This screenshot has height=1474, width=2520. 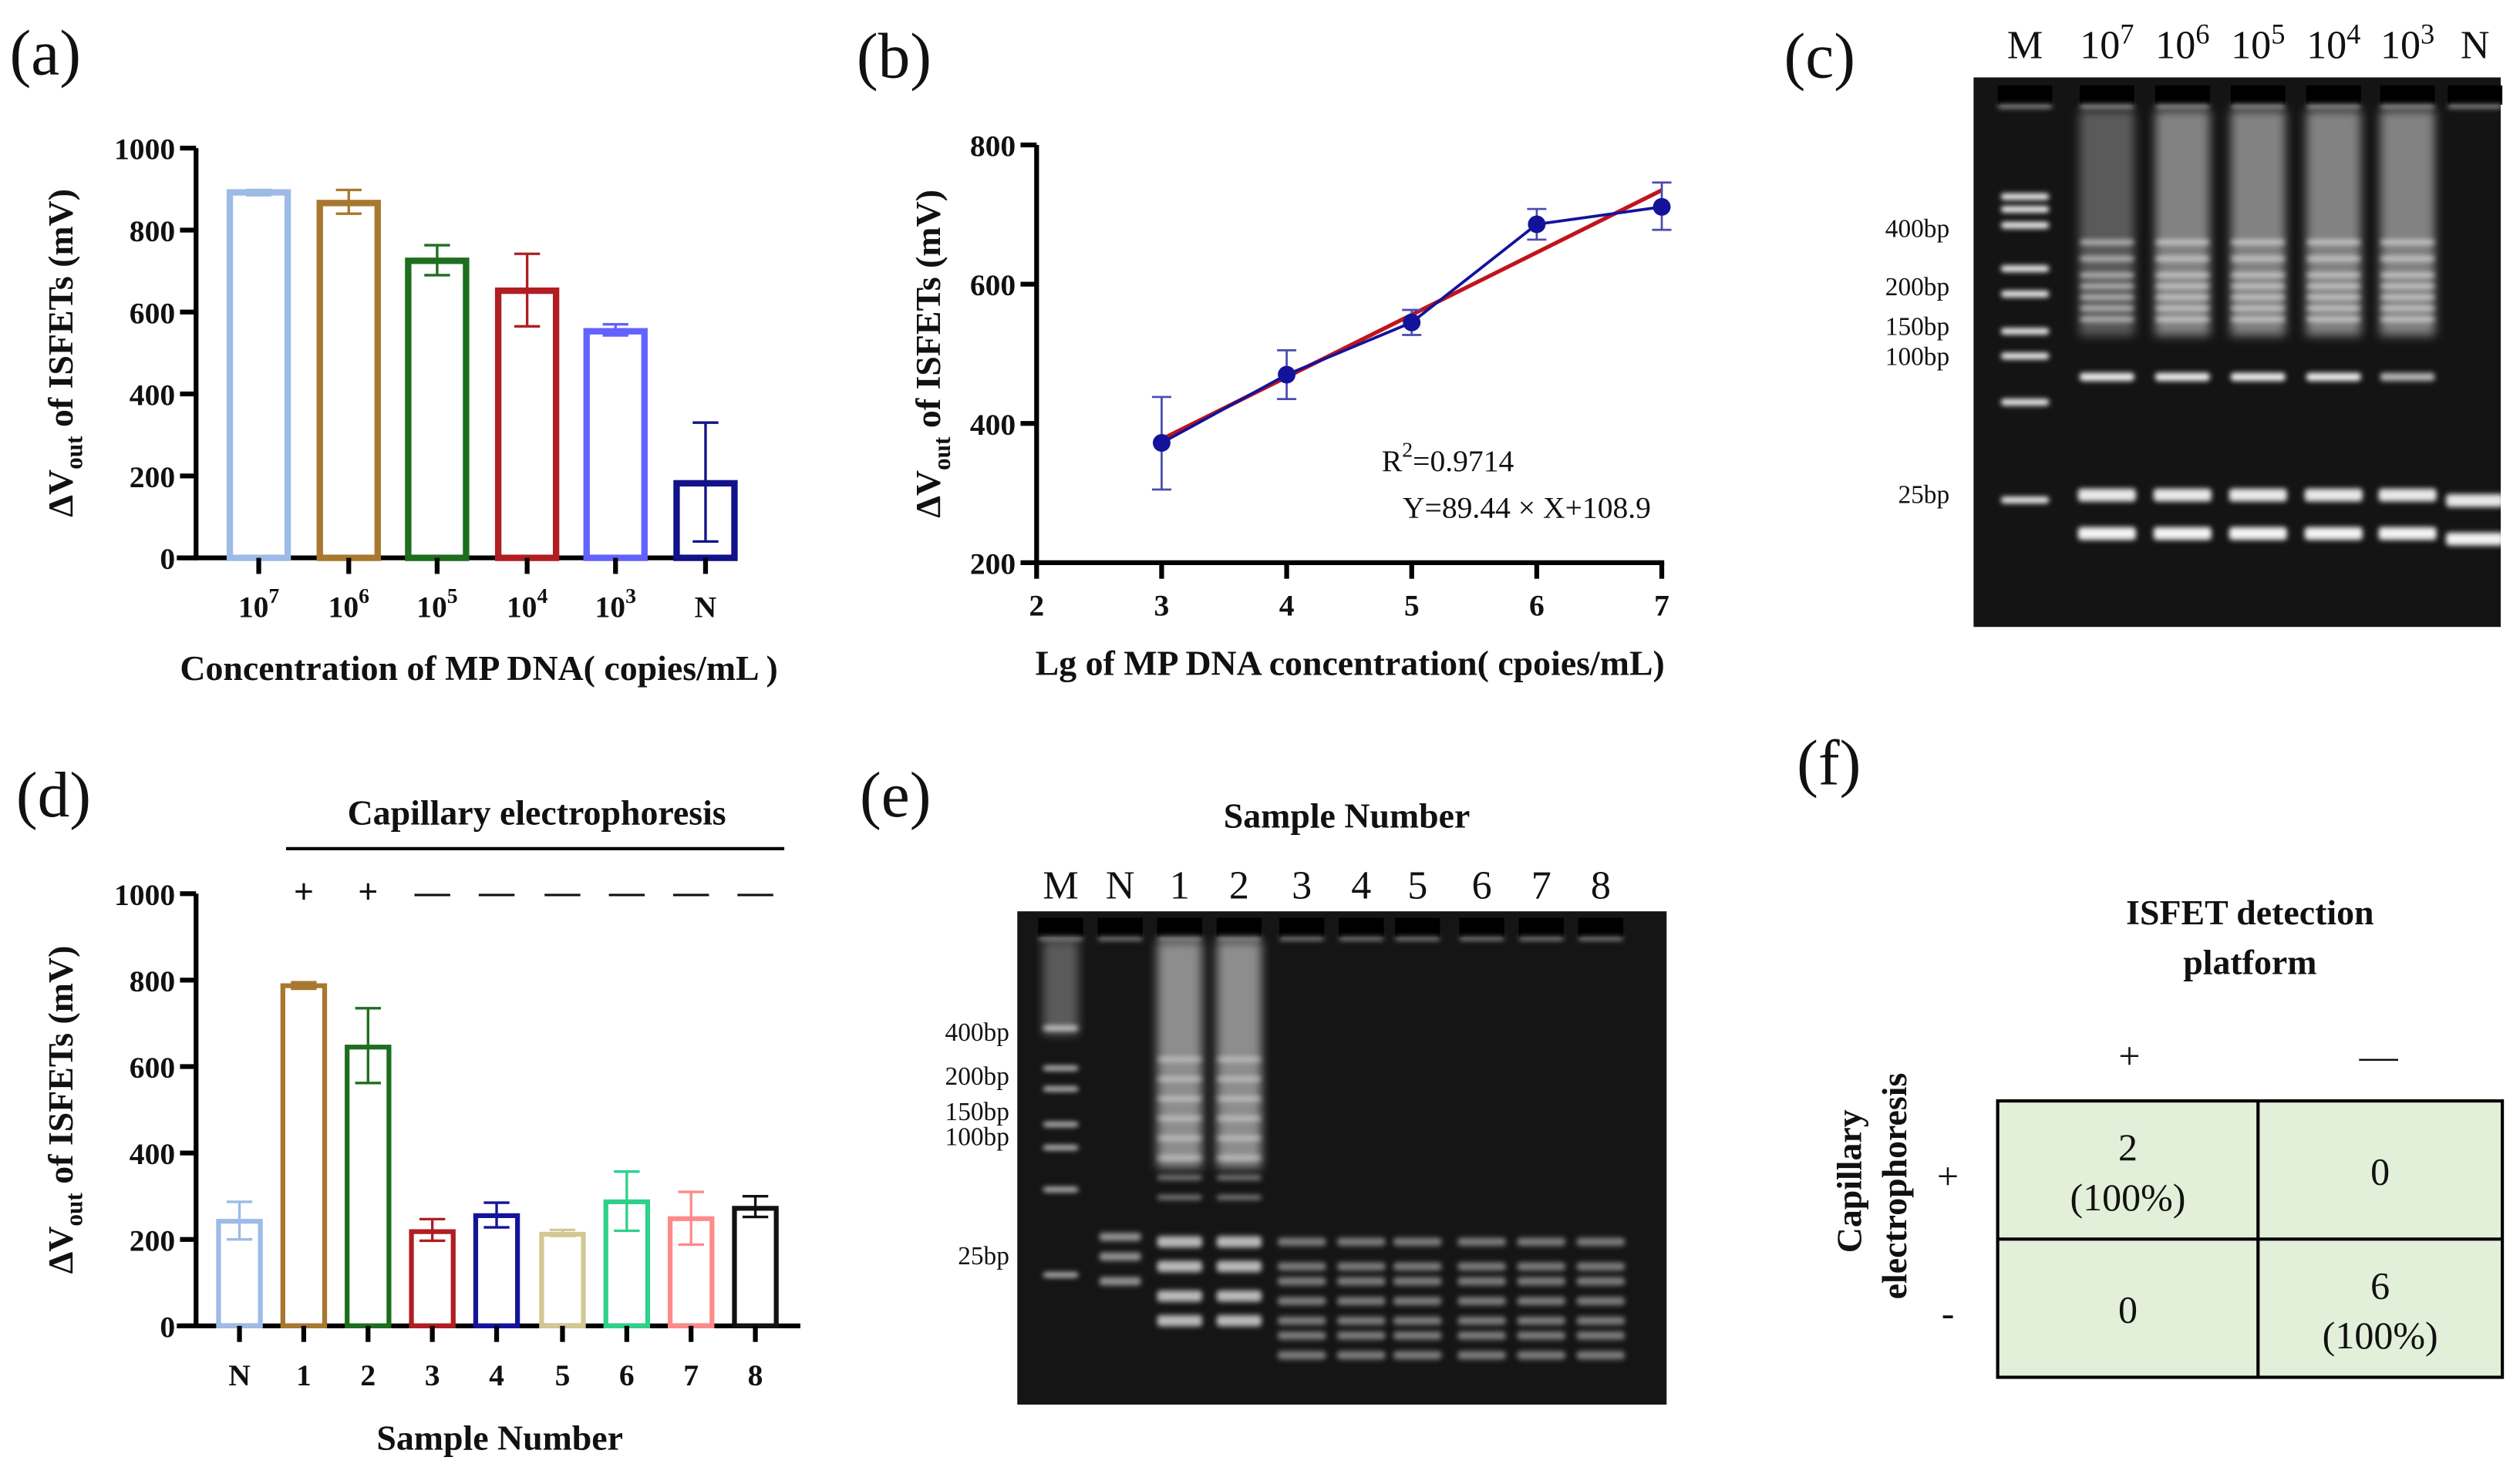 I want to click on row-title: Capillary, so click(x=1848, y=1181).